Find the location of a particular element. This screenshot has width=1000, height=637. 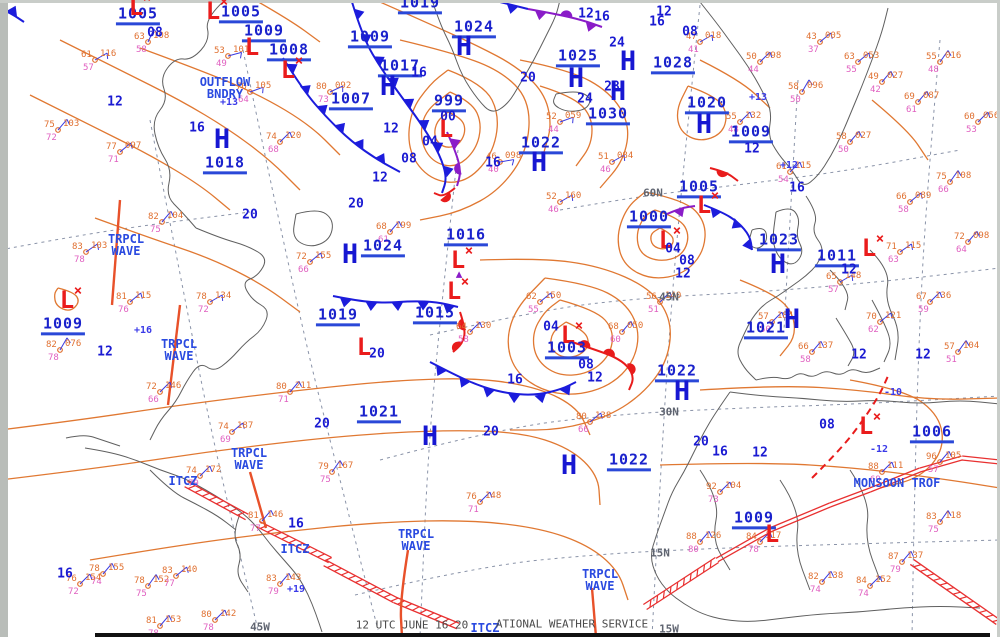

pressure-label: 1018 is located at coordinates (225, 165).